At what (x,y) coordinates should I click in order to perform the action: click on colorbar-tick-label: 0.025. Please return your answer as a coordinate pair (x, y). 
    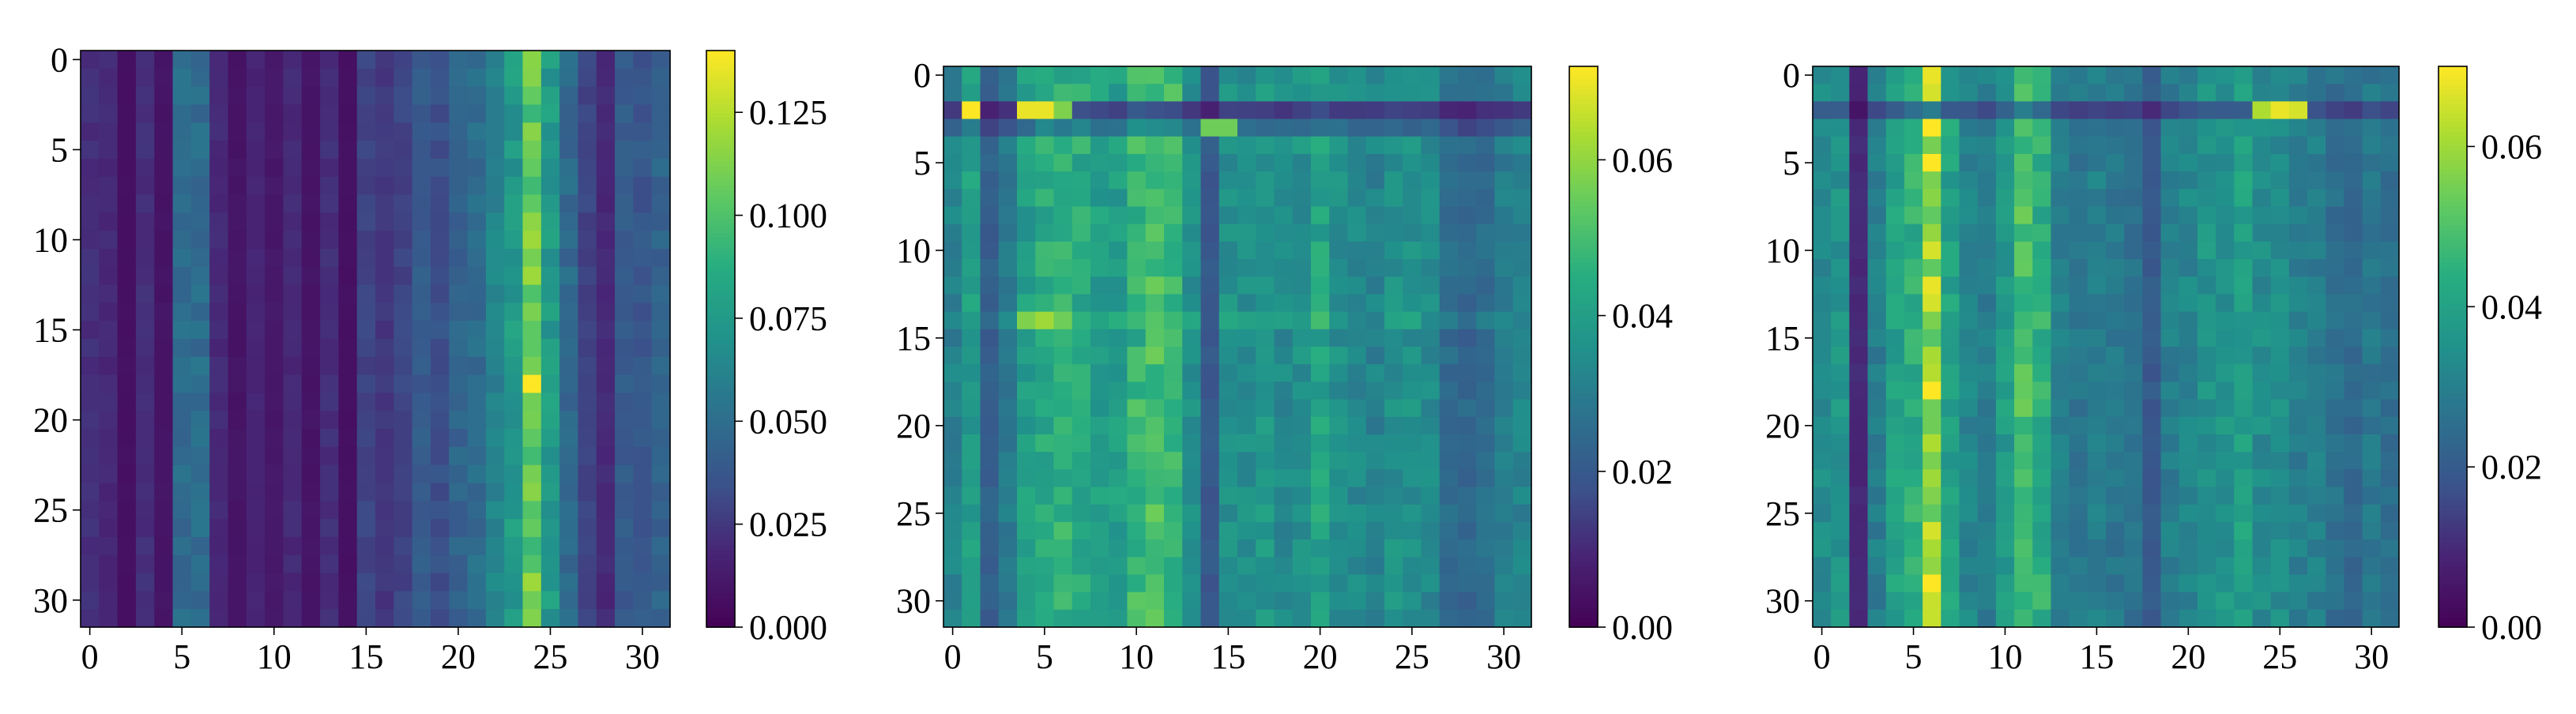
    Looking at the image, I should click on (788, 524).